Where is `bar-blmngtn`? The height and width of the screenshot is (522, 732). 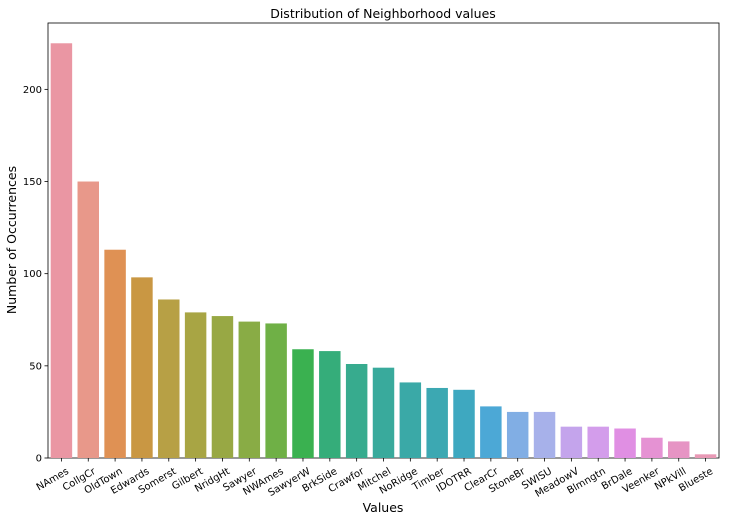 bar-blmngtn is located at coordinates (598, 442).